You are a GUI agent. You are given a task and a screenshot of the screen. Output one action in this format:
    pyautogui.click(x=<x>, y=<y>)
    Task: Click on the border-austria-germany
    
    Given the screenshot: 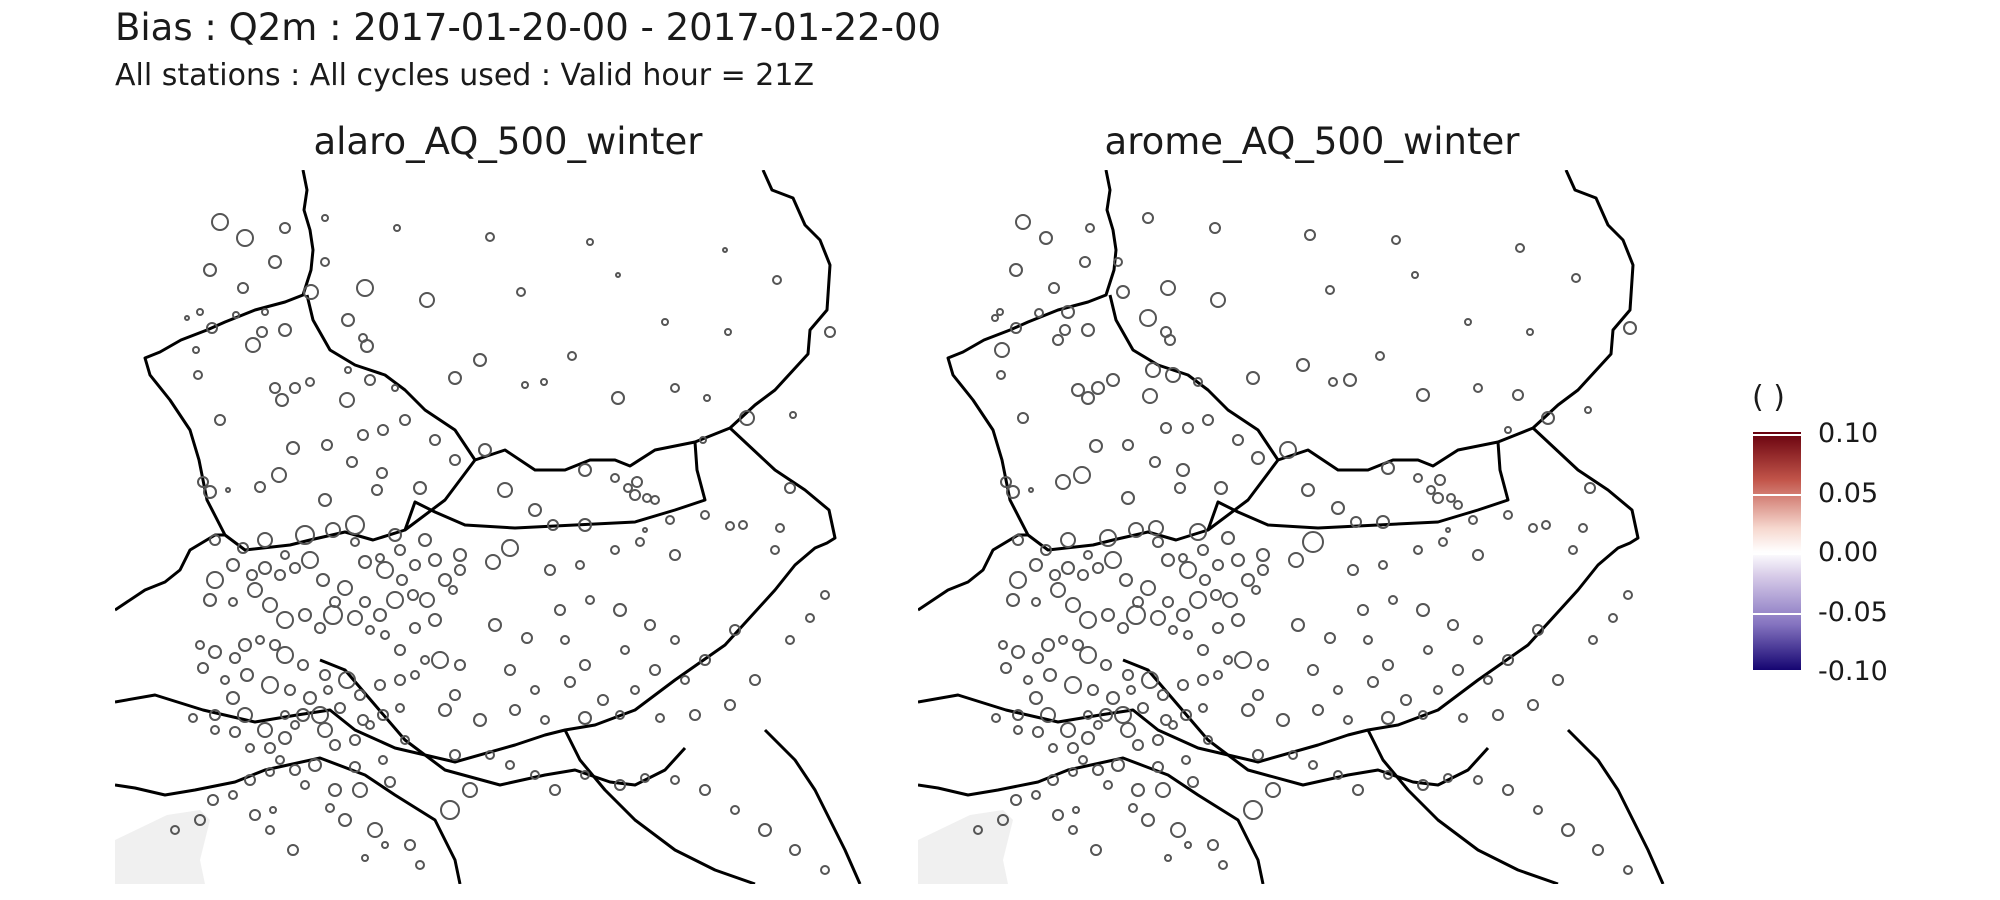 What is the action you would take?
    pyautogui.click(x=973, y=572)
    